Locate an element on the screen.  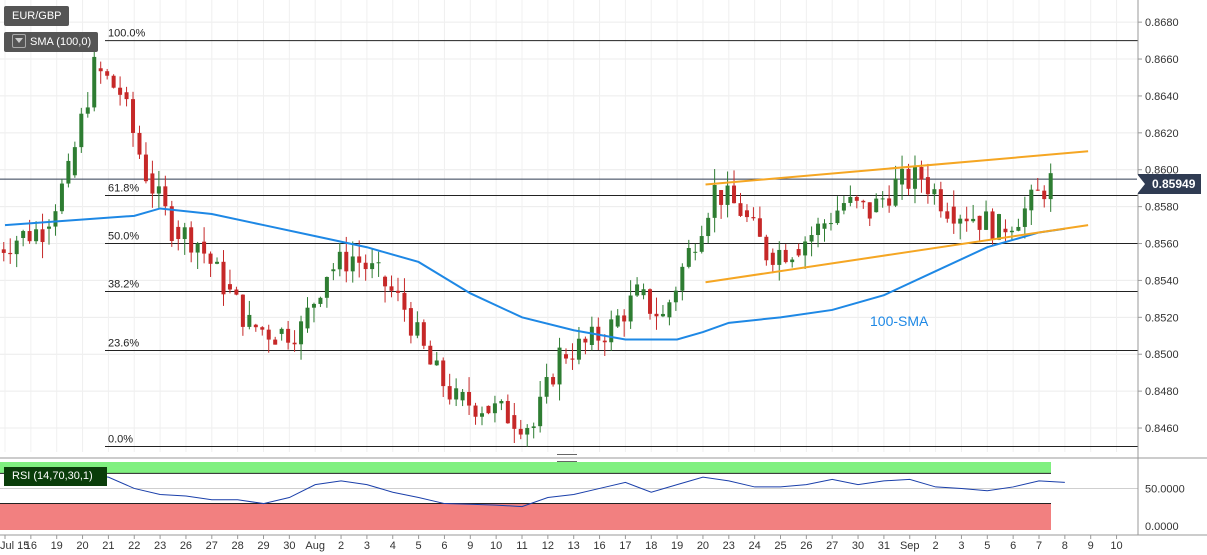
rsi-overbought-zone is located at coordinates (525, 468).